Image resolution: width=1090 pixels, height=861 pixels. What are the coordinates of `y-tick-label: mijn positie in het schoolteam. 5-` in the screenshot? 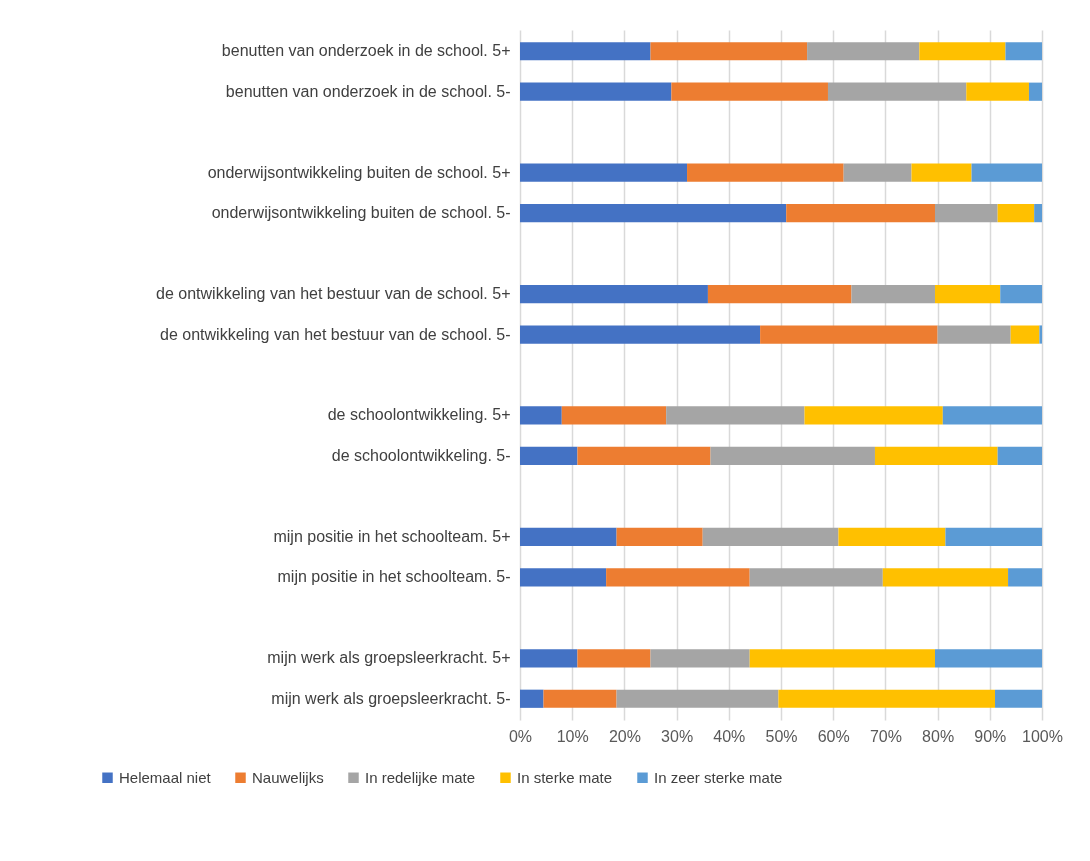 It's located at (394, 577).